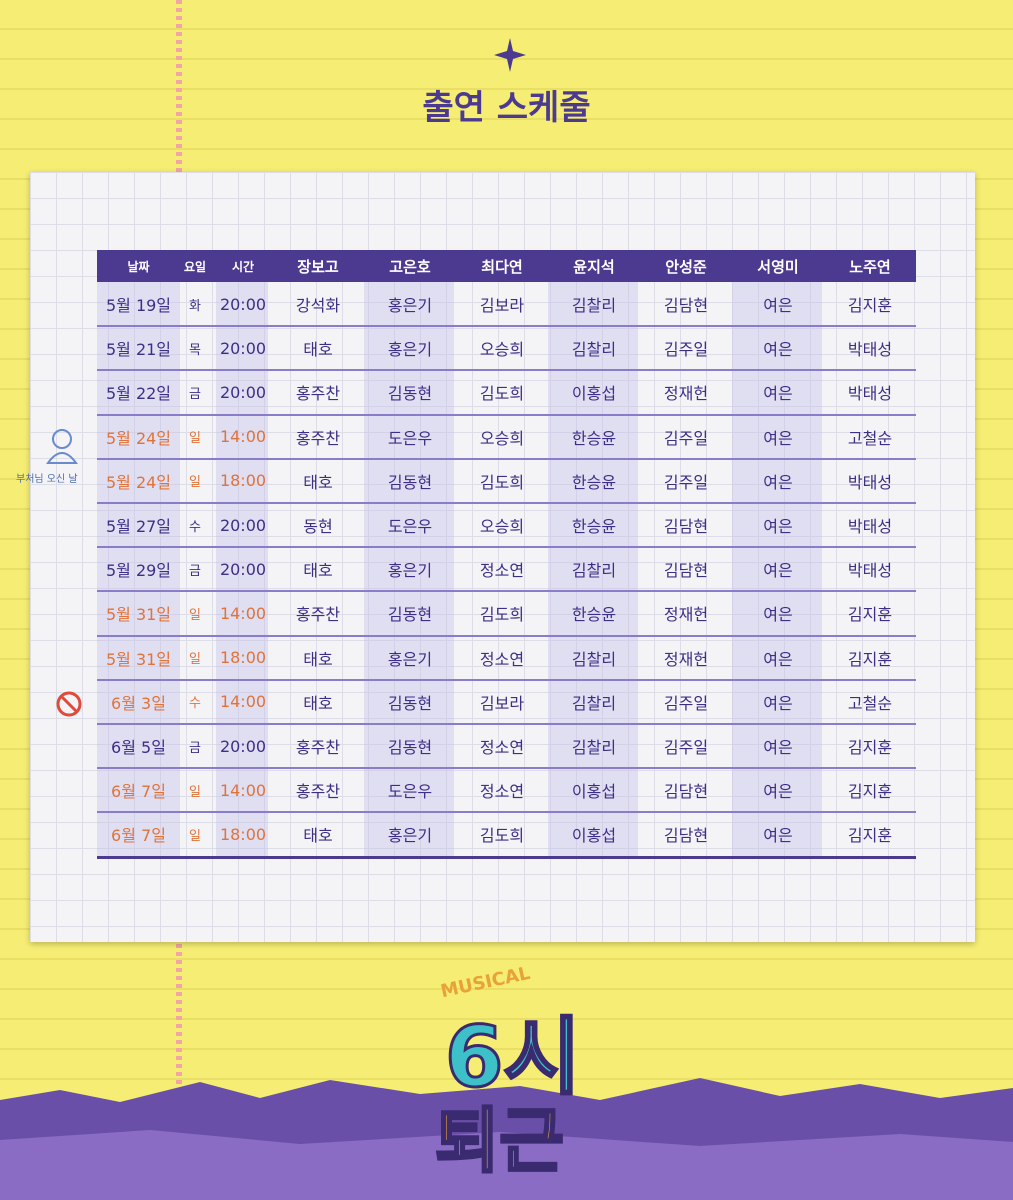 The height and width of the screenshot is (1200, 1013). Describe the element at coordinates (502, 659) in the screenshot. I see `table-cell: 정소연` at that location.